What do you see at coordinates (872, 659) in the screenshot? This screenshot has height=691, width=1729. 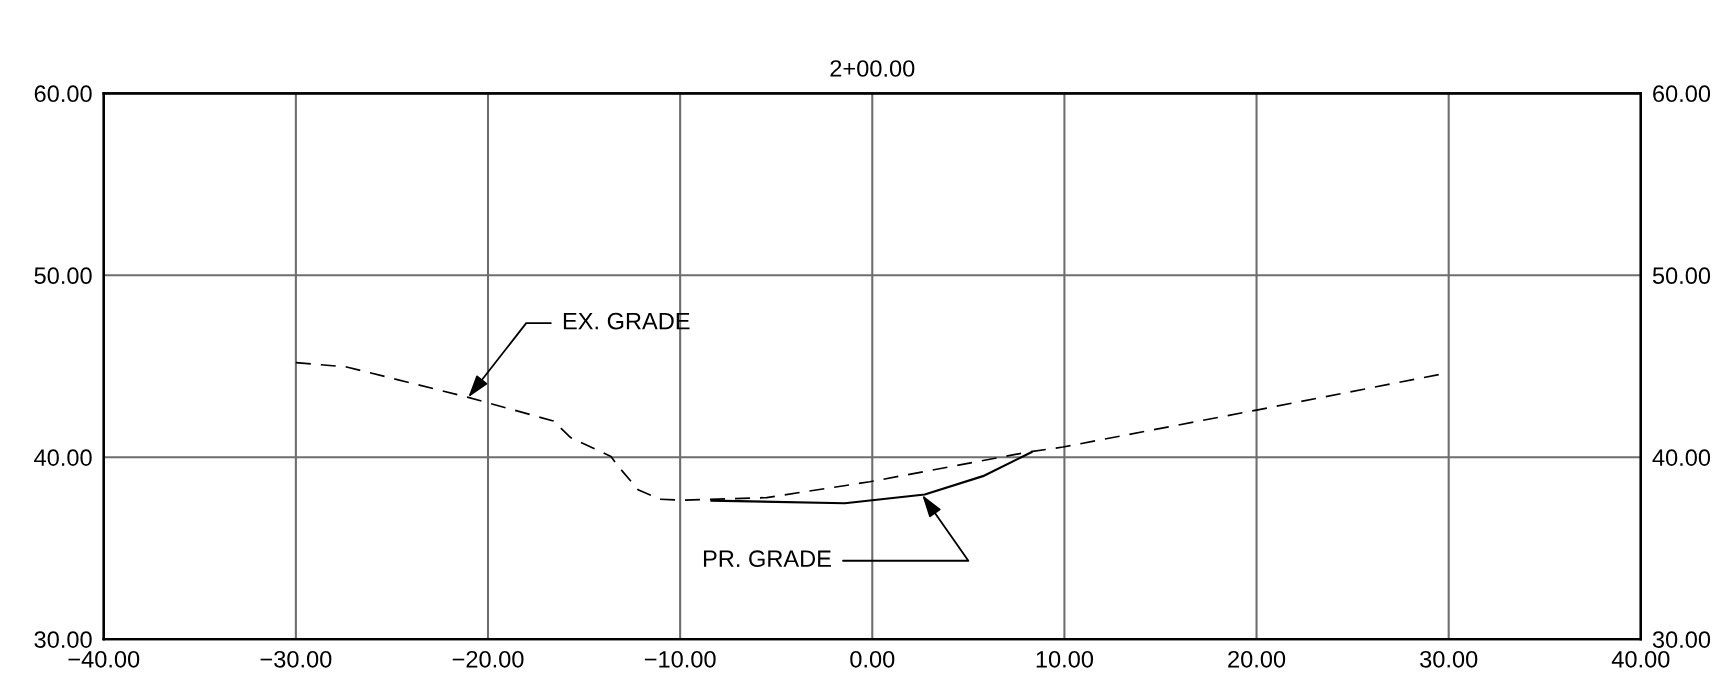 I see `x-tick-label: 0.00` at bounding box center [872, 659].